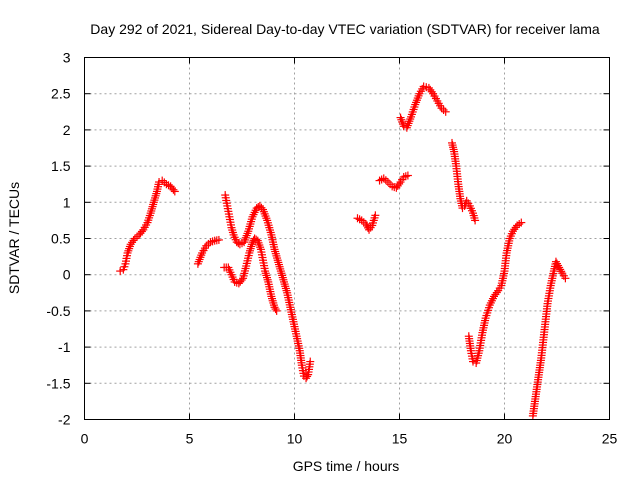 This screenshot has height=480, width=640. I want to click on x-tick-label: 20, so click(505, 439).